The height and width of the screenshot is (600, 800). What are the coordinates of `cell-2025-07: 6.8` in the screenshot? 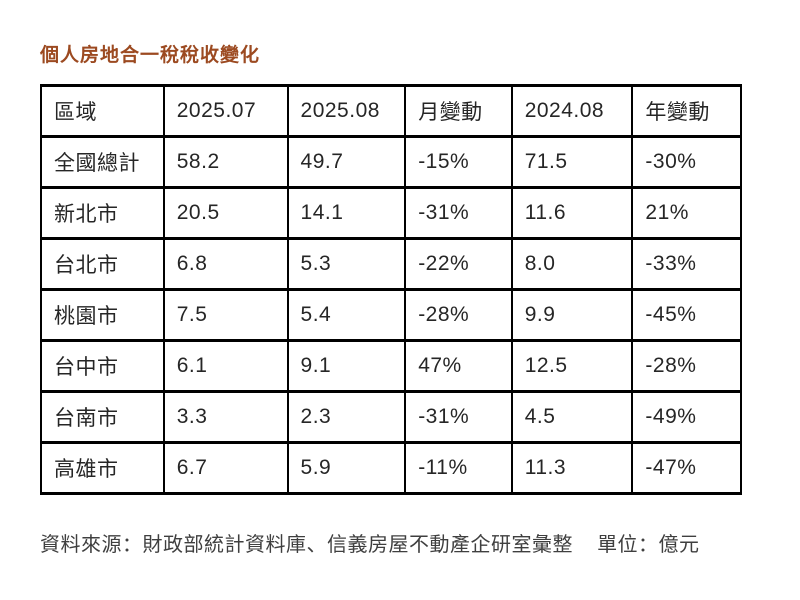 It's located at (225, 264).